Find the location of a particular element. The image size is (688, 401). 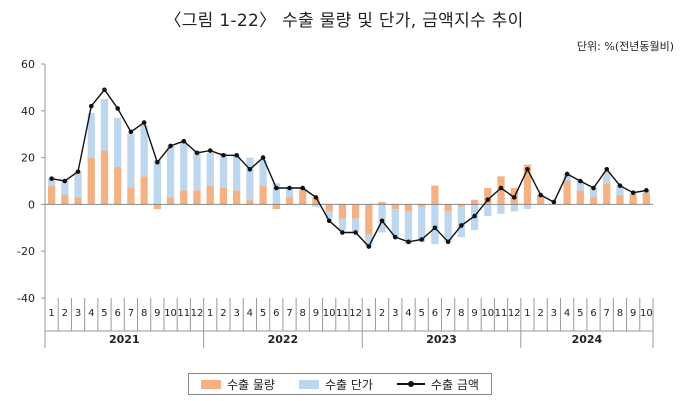

legend-label-value: 수출 금액 is located at coordinates (455, 384).